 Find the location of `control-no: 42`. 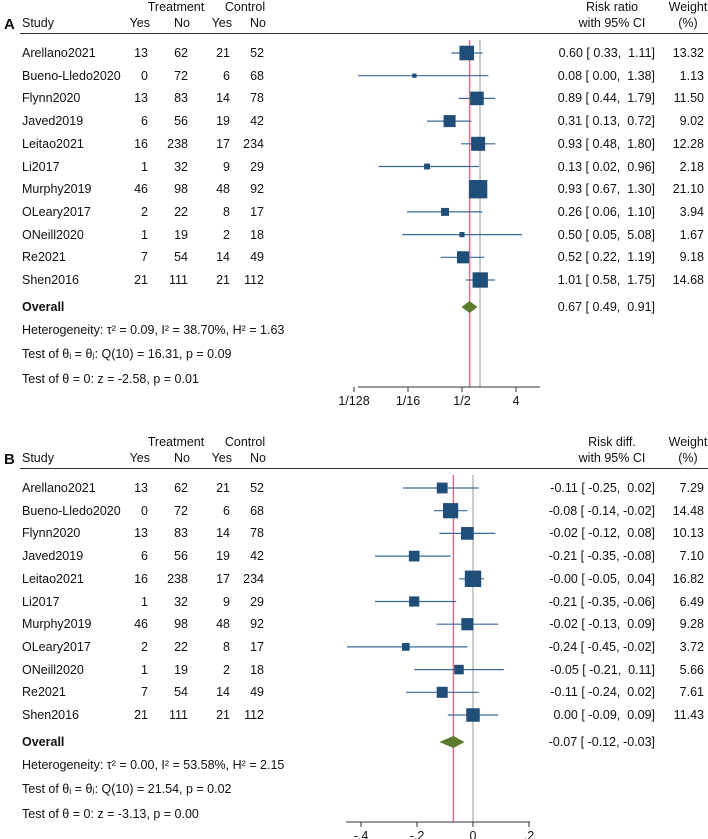

control-no: 42 is located at coordinates (257, 121).